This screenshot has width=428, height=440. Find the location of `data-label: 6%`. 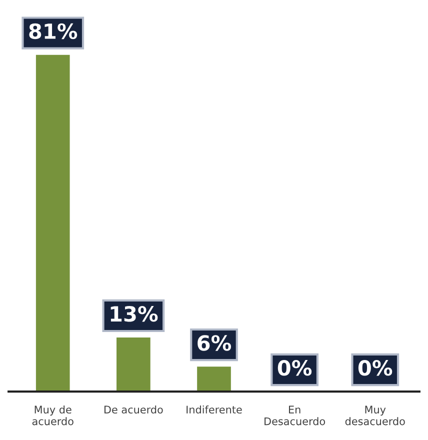

data-label: 6% is located at coordinates (215, 343).